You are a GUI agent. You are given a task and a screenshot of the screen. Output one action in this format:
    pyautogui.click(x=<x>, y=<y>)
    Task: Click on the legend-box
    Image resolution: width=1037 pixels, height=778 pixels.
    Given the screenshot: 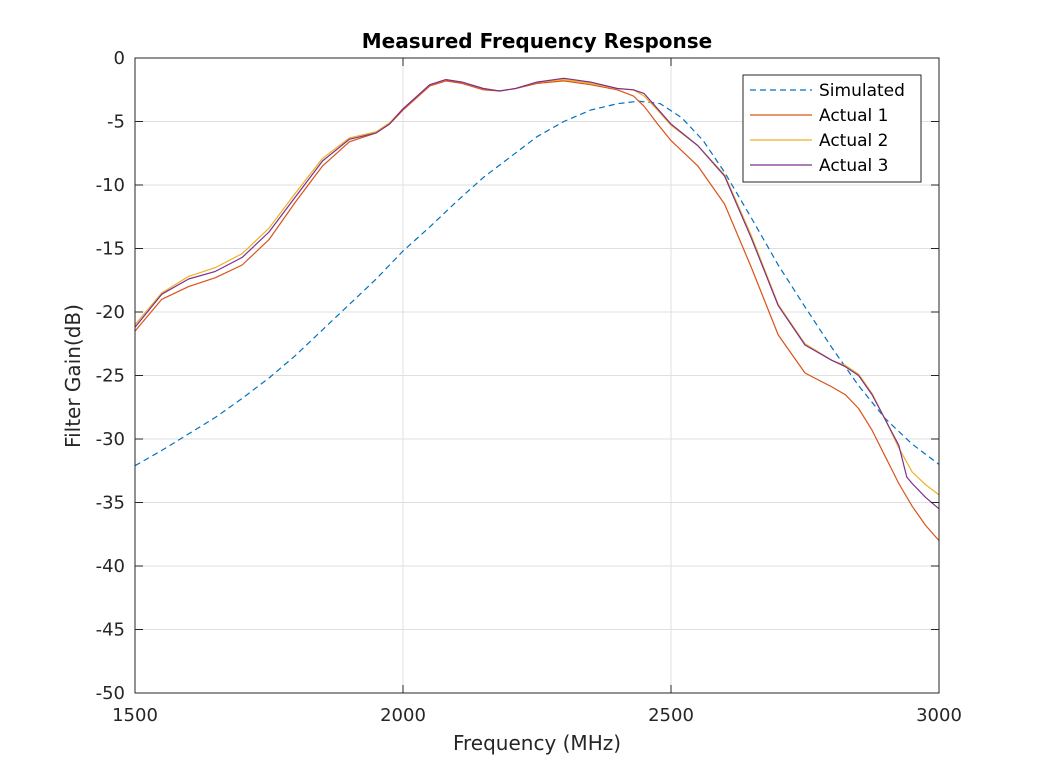 What is the action you would take?
    pyautogui.click(x=832, y=128)
    